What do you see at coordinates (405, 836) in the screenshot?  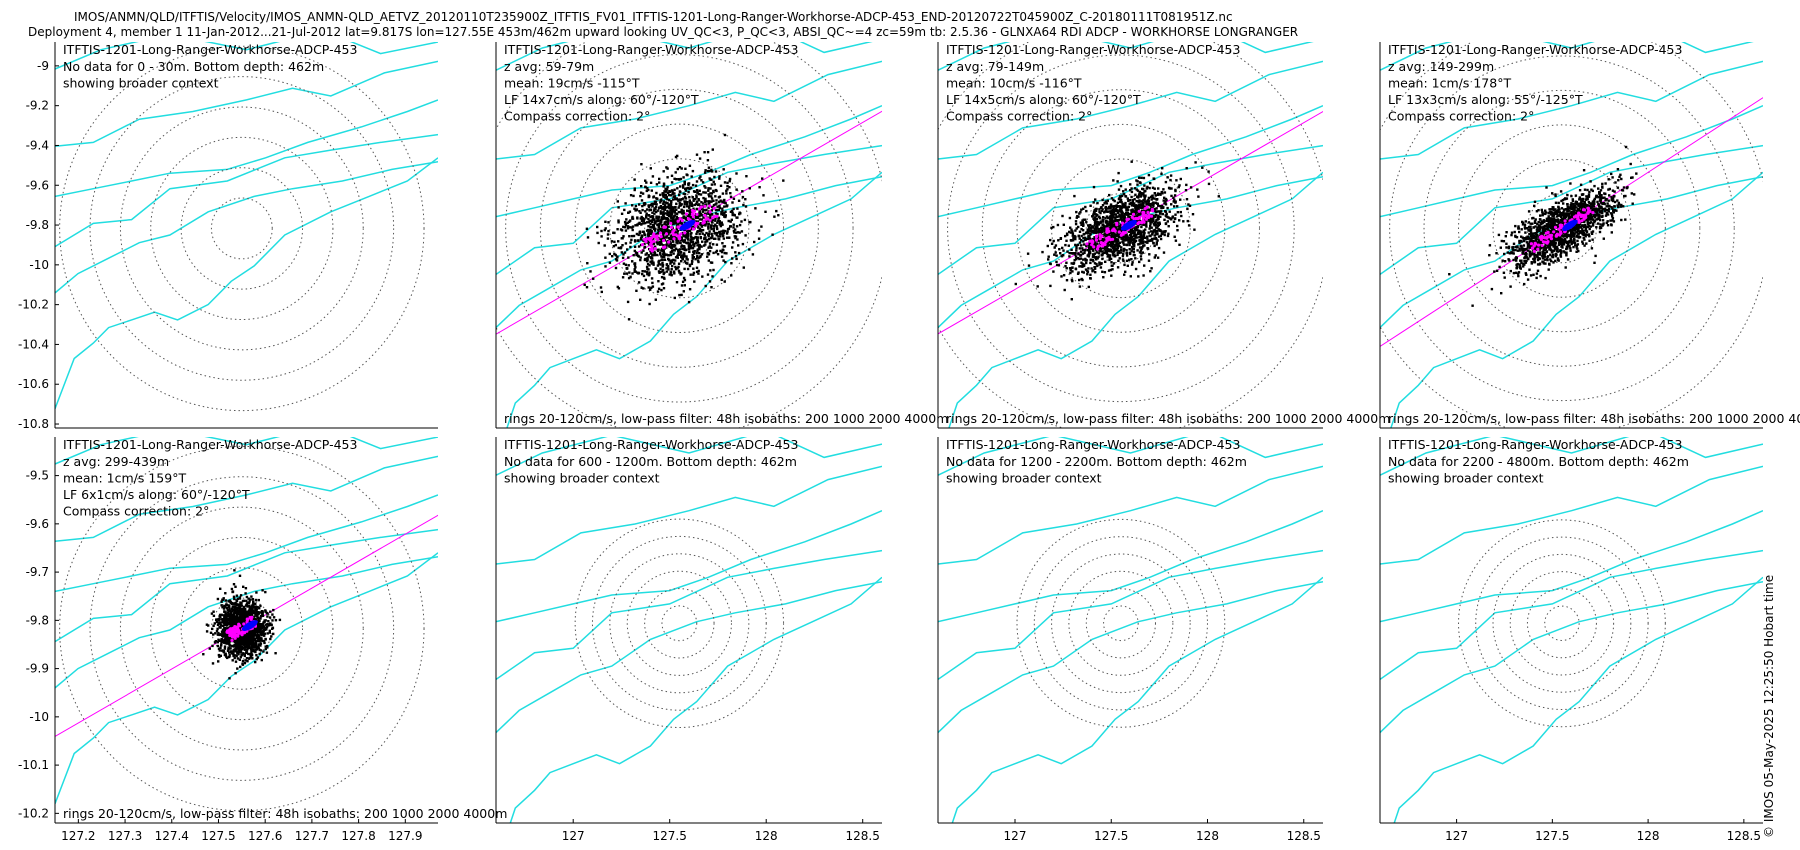 I see `x-tick-label: 127.9` at bounding box center [405, 836].